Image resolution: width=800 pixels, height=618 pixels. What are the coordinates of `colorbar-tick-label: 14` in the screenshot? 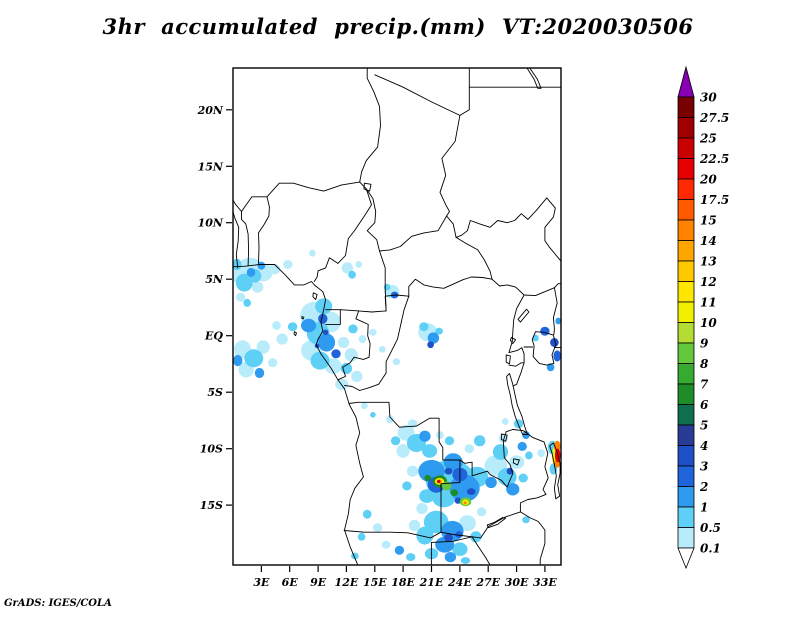 It's located at (708, 241).